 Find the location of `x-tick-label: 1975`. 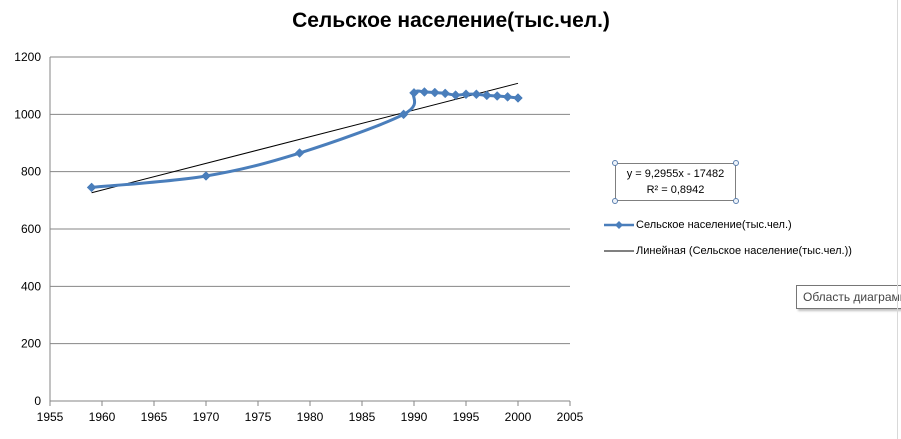

x-tick-label: 1975 is located at coordinates (258, 417).